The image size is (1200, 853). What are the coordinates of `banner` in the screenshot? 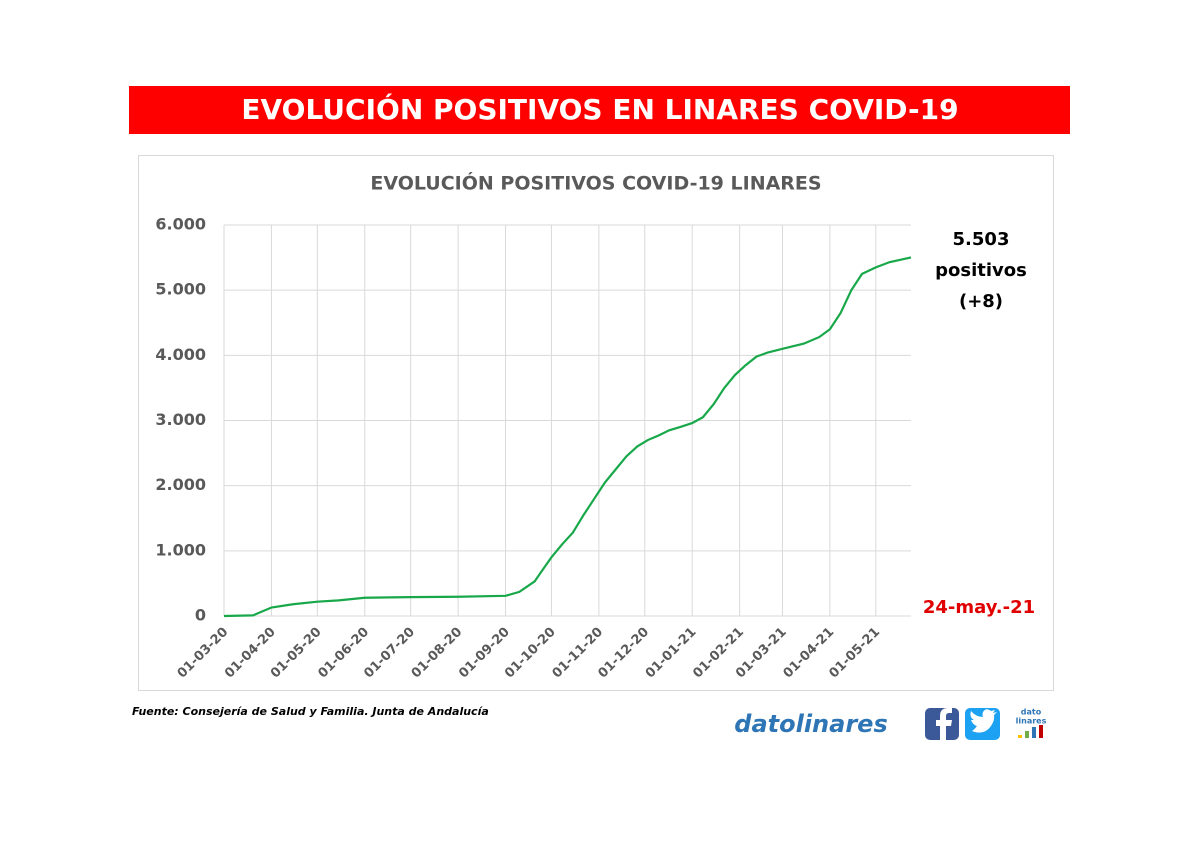 It's located at (599, 110).